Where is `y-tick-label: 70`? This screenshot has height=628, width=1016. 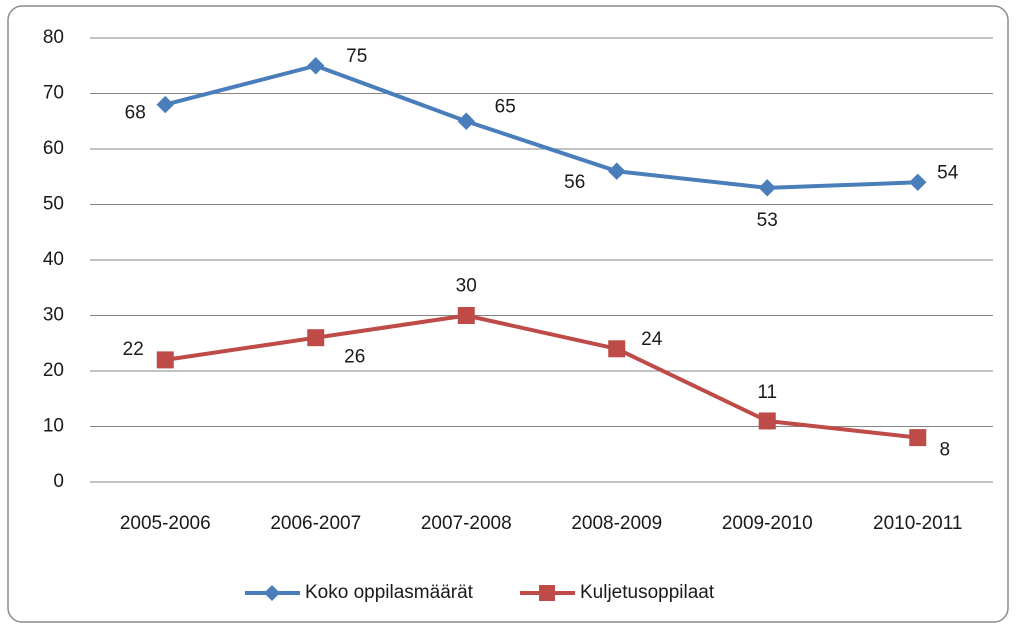
y-tick-label: 70 is located at coordinates (53, 93).